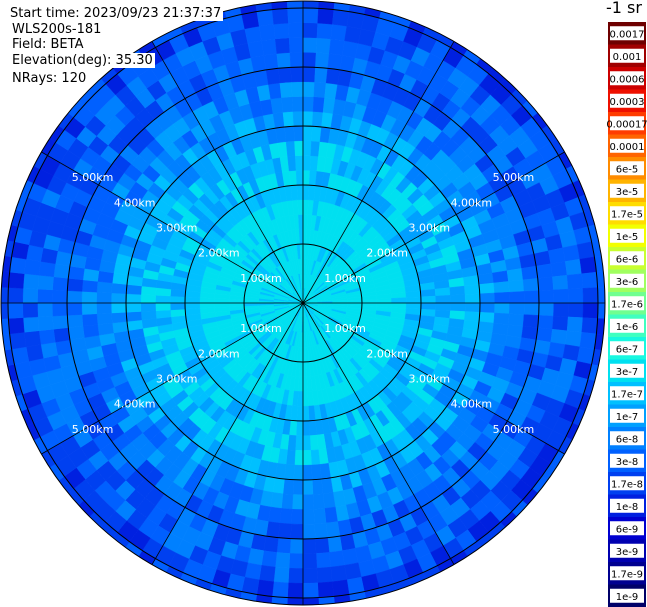  Describe the element at coordinates (627, 507) in the screenshot. I see `colorbar-tick-label: 1e-8` at that location.